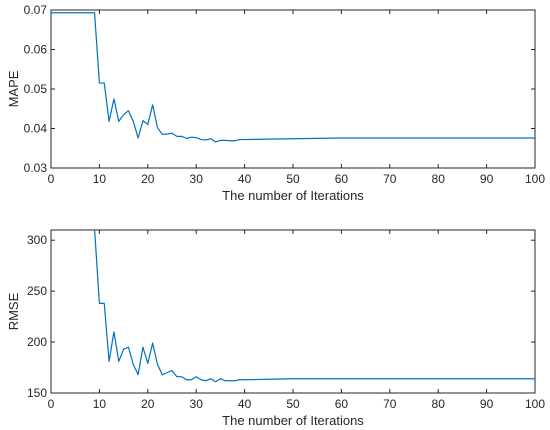 Image resolution: width=550 pixels, height=430 pixels. What do you see at coordinates (342, 404) in the screenshot?
I see `rmse-xtick-label: 60` at bounding box center [342, 404].